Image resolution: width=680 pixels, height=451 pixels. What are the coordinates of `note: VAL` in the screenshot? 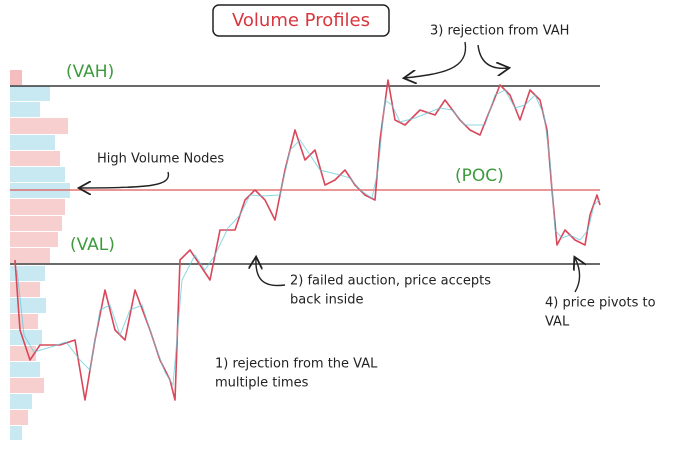 It's located at (557, 322).